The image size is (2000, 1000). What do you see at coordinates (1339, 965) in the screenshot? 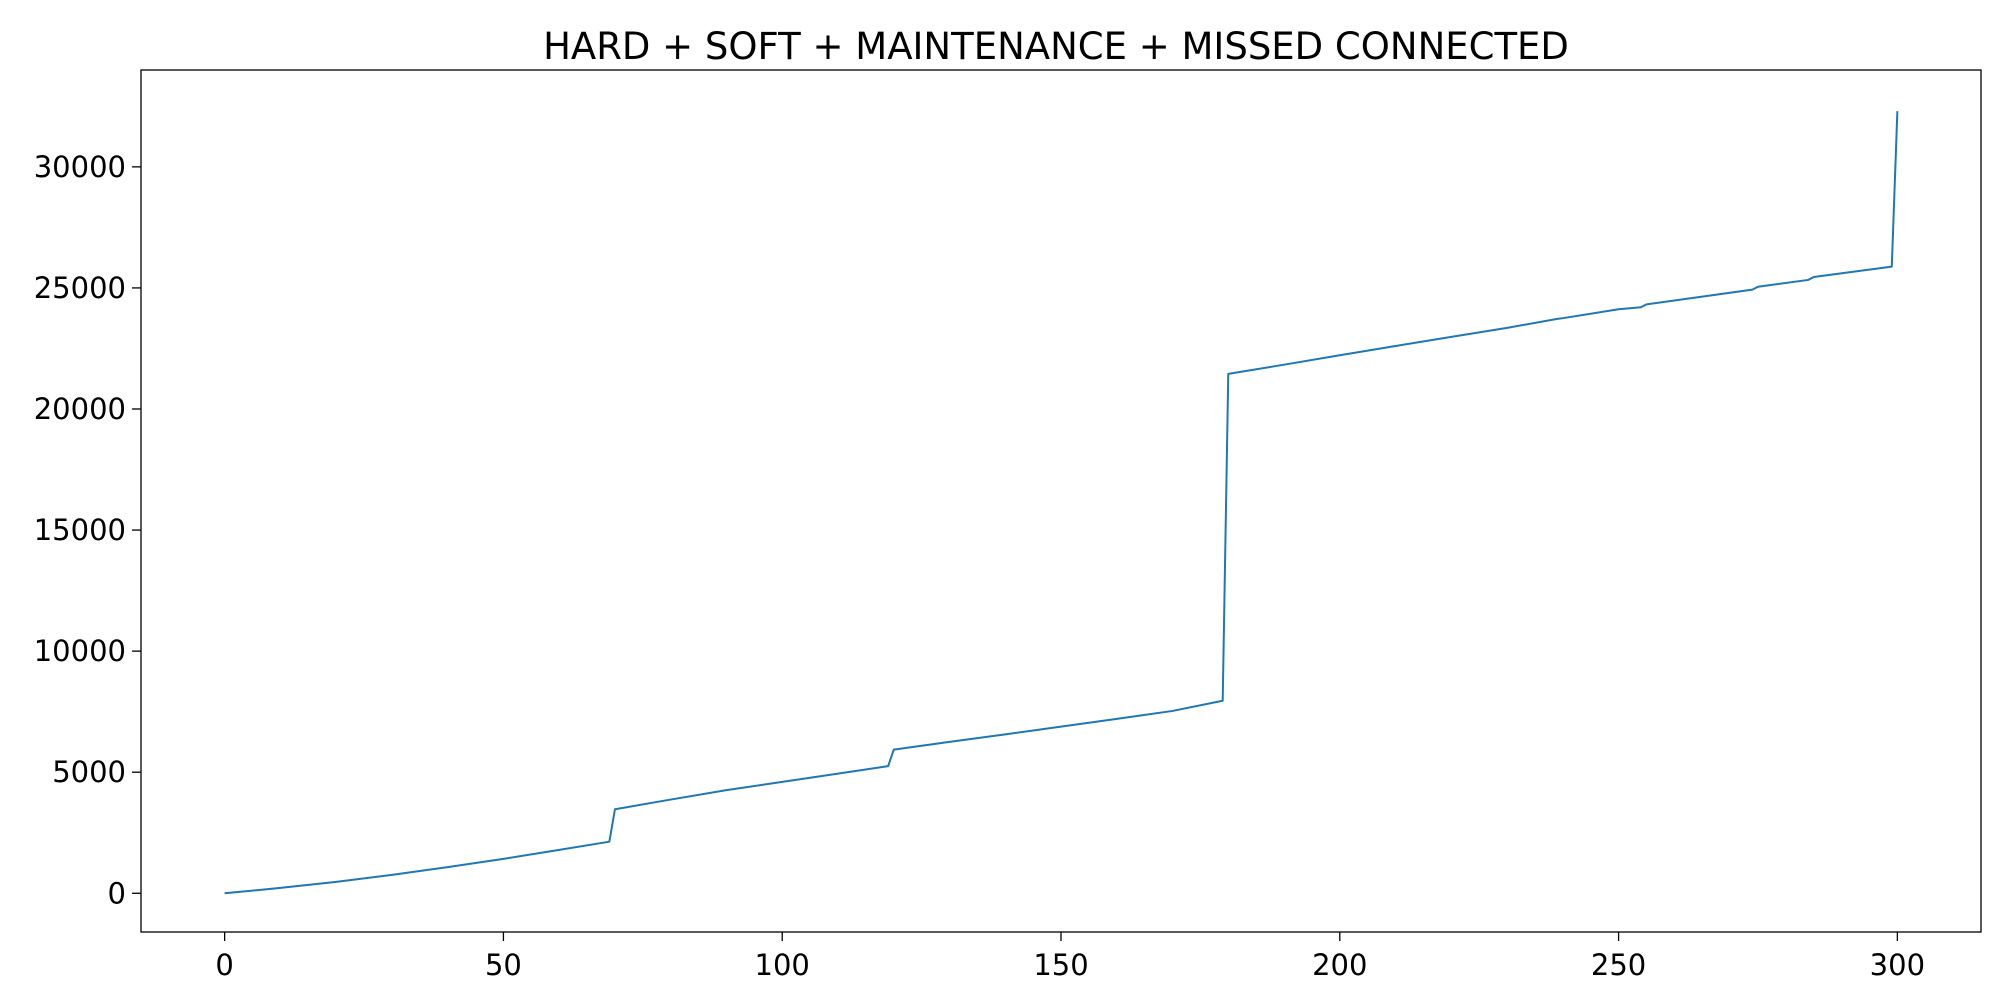
I see `x-tick-label: 200` at bounding box center [1339, 965].